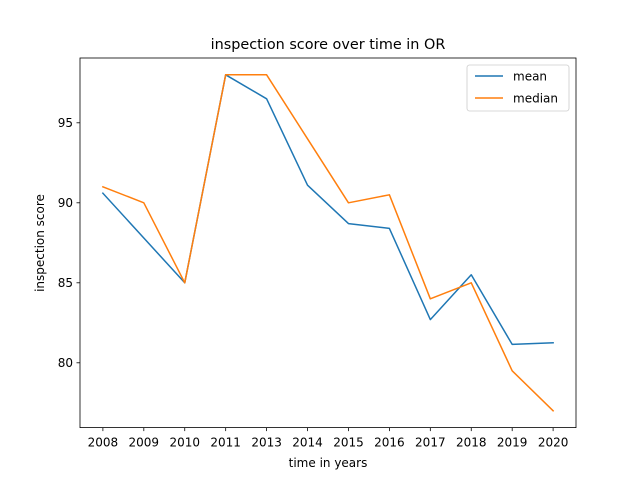 Image resolution: width=640 pixels, height=480 pixels. What do you see at coordinates (553, 443) in the screenshot?
I see `x-tick-label: 2020` at bounding box center [553, 443].